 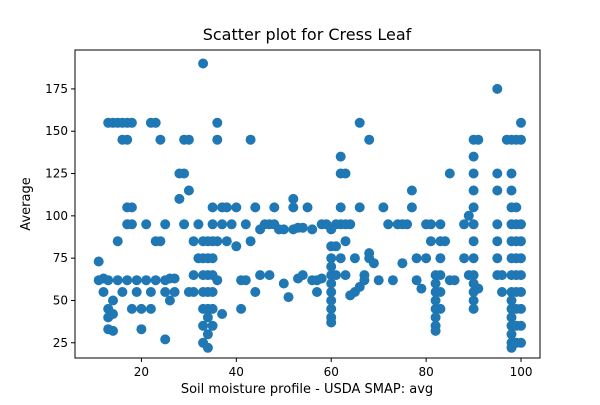 I want to click on x-tick-label: 40, so click(x=236, y=372).